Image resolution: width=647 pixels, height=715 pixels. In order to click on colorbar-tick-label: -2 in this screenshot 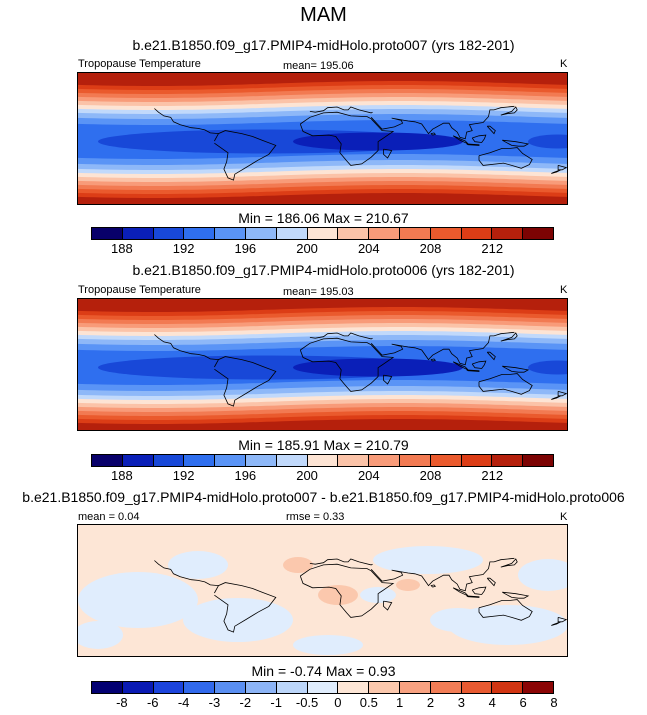, I will do `click(245, 702)`.